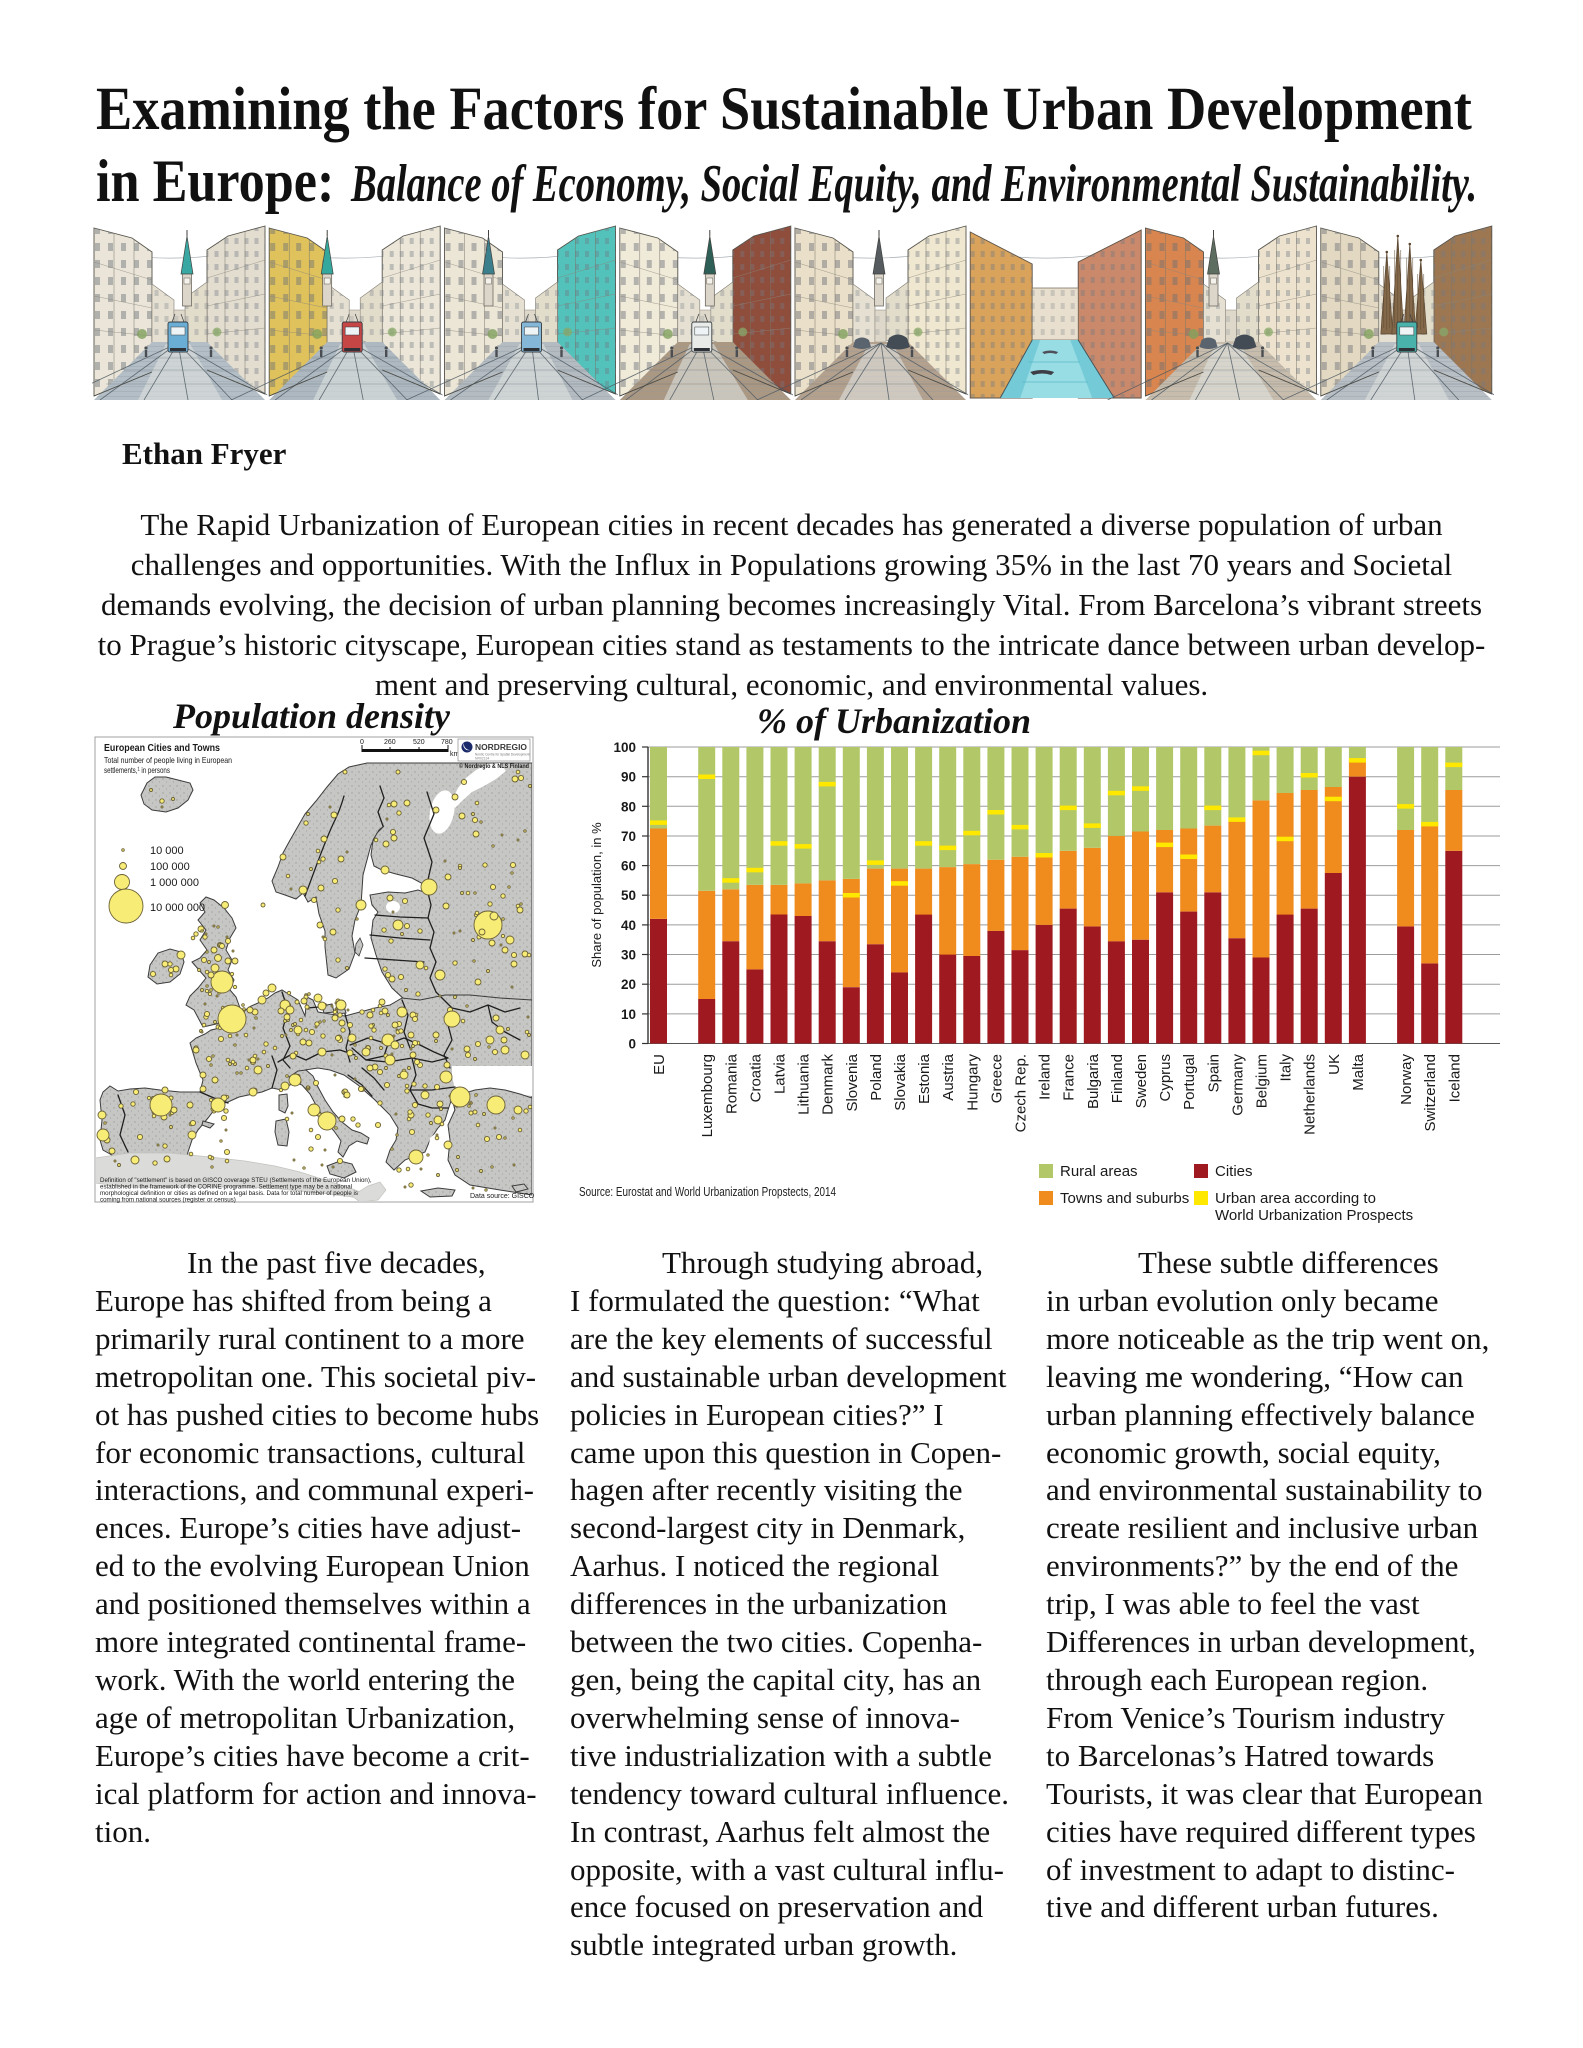 The width and height of the screenshot is (1583, 2048). What do you see at coordinates (900, 1081) in the screenshot?
I see `svg-text: Slovakia` at bounding box center [900, 1081].